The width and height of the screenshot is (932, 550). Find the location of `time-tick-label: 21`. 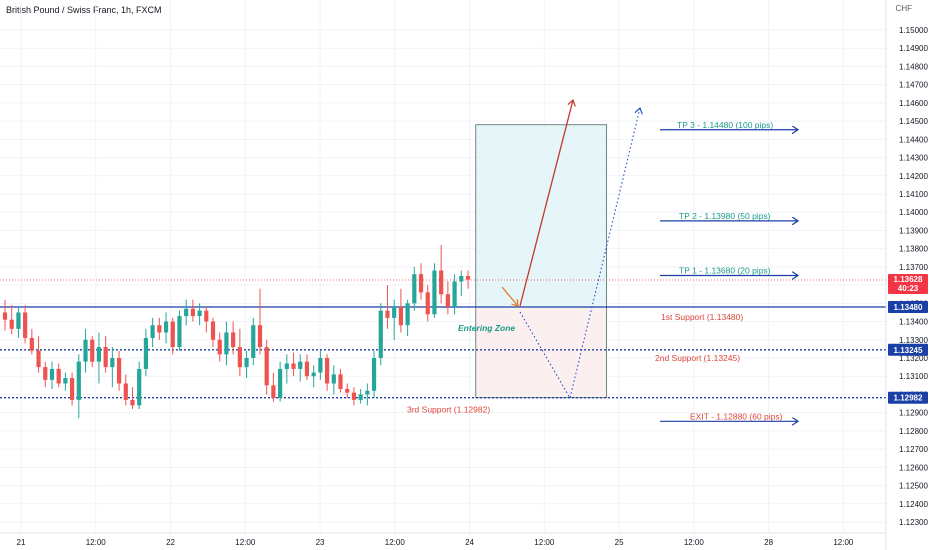

time-tick-label: 21 is located at coordinates (21, 542).